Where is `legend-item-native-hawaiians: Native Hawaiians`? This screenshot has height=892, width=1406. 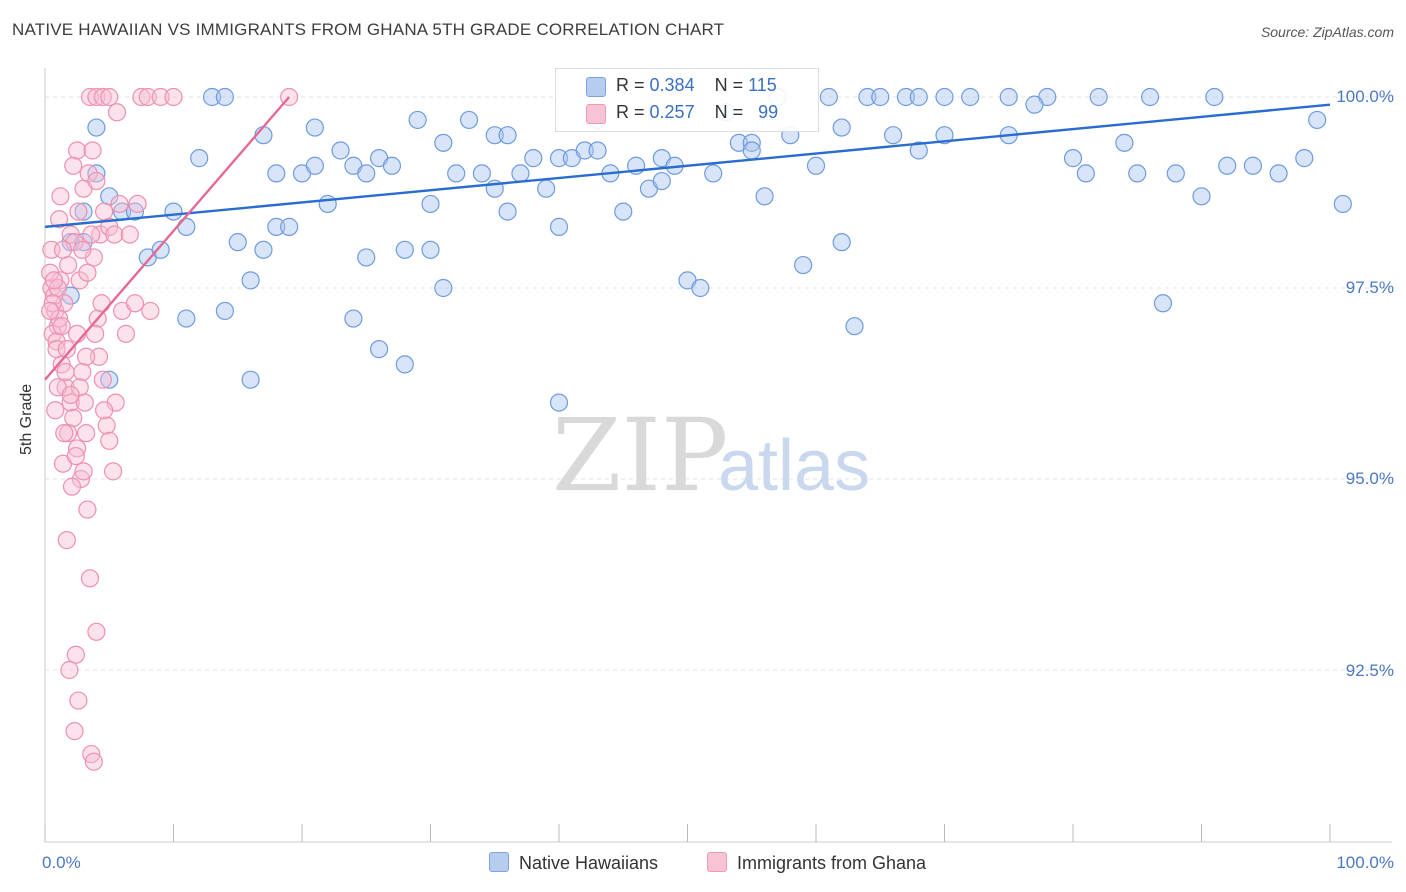 legend-item-native-hawaiians: Native Hawaiians is located at coordinates (573, 863).